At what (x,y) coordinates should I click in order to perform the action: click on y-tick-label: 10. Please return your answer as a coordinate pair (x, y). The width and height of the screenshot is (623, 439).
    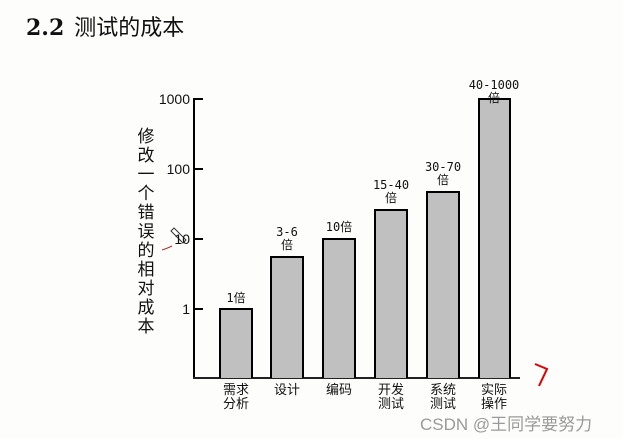
    Looking at the image, I should click on (182, 239).